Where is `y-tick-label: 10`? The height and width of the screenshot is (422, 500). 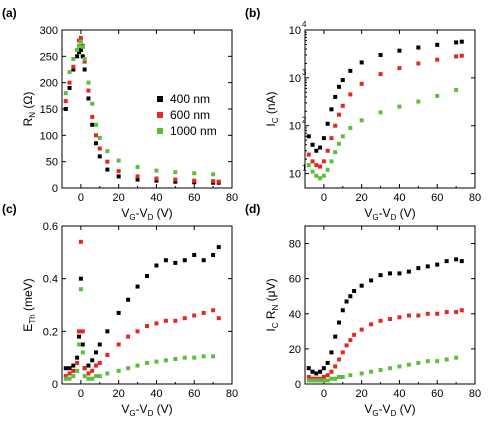
y-tick-label: 10 is located at coordinates (295, 127).